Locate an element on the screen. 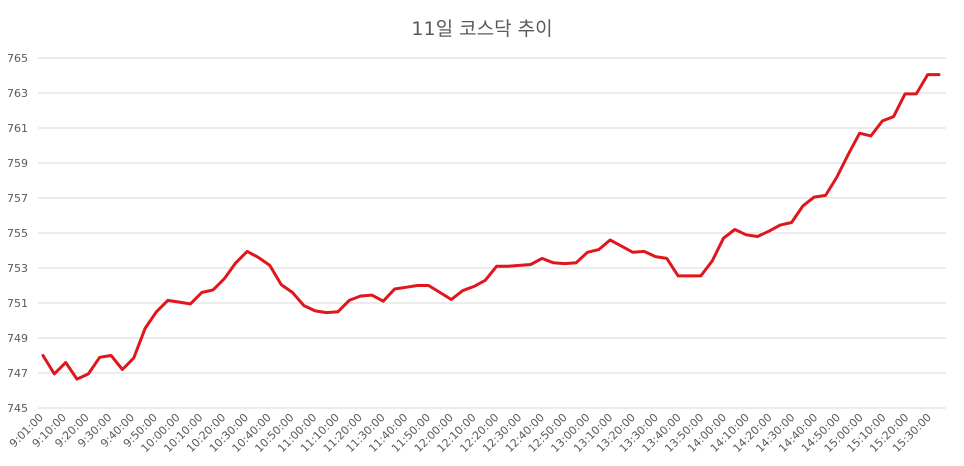 This screenshot has width=964, height=466. y-tick-label: 761 is located at coordinates (17, 128).